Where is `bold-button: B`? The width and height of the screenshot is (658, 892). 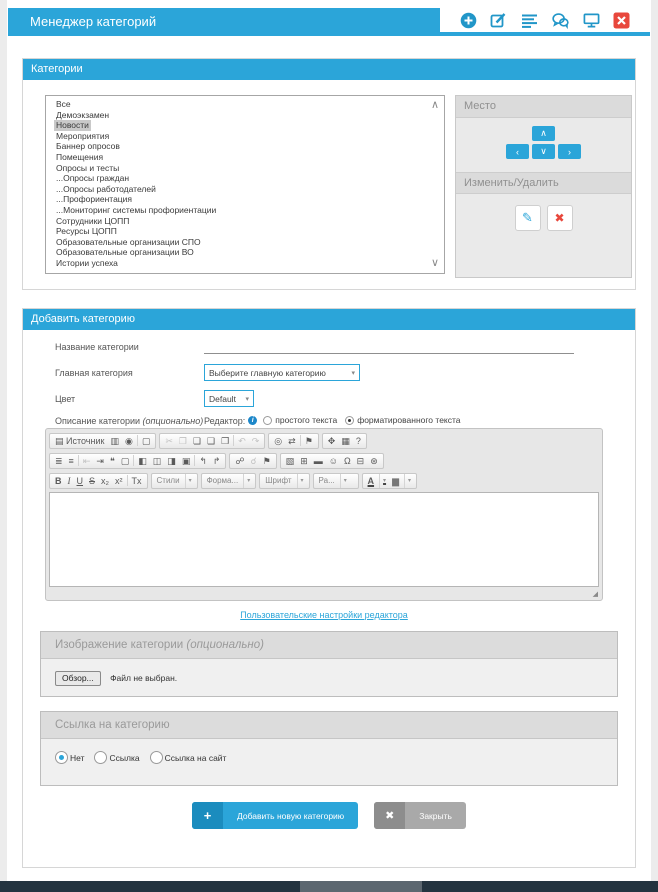
bold-button: B is located at coordinates (58, 480).